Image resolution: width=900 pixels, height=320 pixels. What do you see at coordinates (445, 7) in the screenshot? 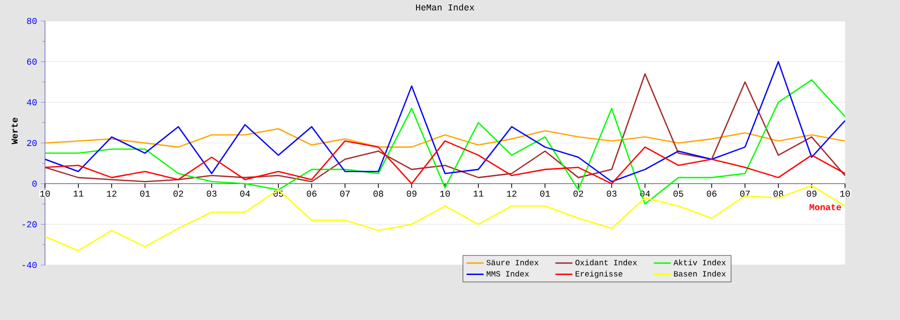
I see `chart-title: HeMan Index` at bounding box center [445, 7].